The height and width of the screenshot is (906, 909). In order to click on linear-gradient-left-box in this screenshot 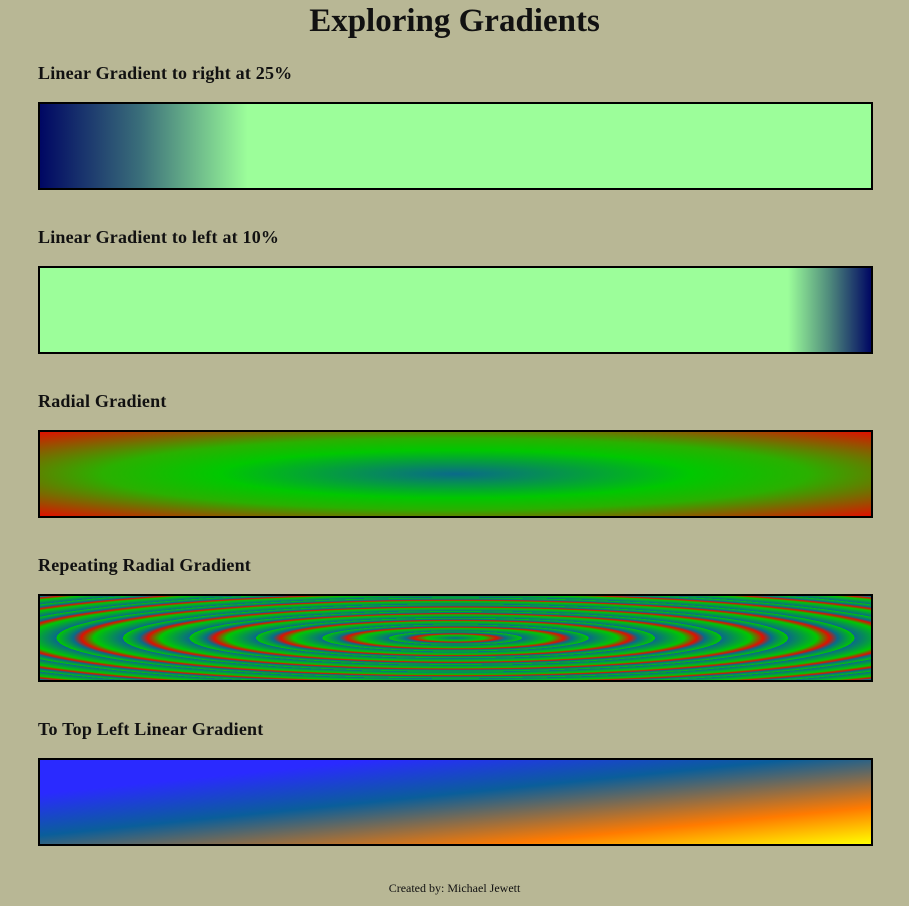, I will do `click(455, 310)`.